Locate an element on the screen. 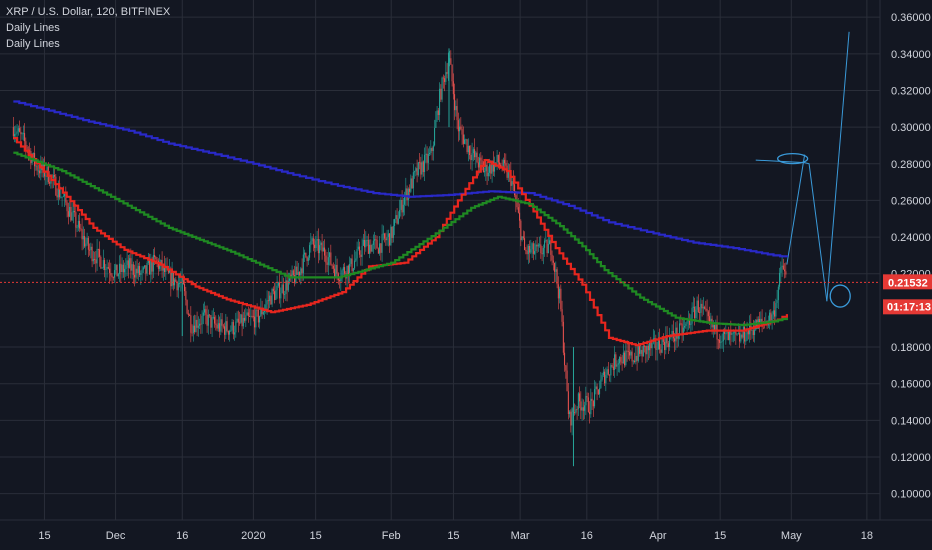  target-circle is located at coordinates (792, 158).